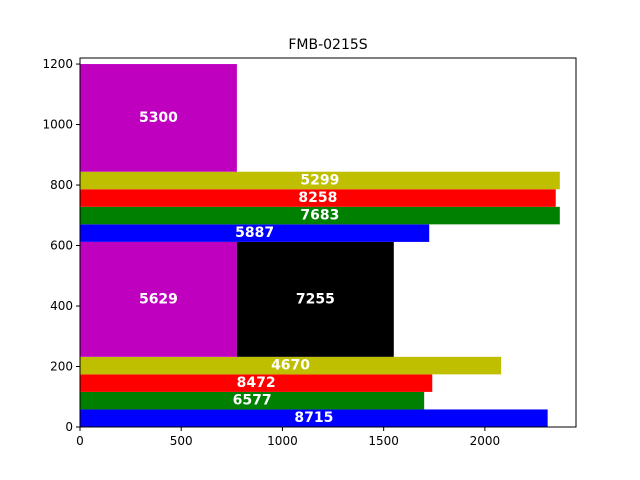  I want to click on bar-label-8715: 8715, so click(313, 418).